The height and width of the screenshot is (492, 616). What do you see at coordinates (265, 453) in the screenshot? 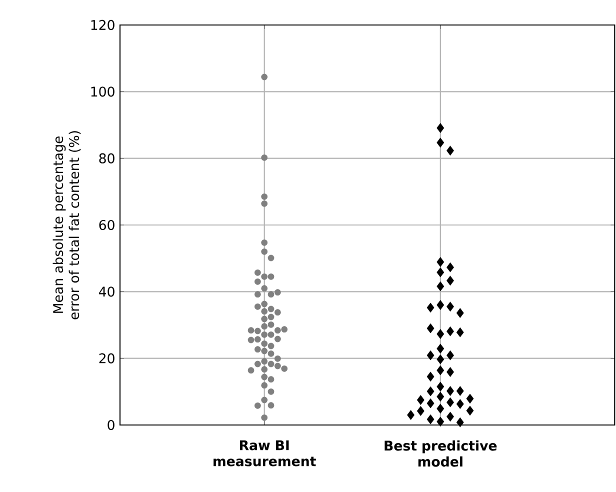
I see `x-tick-label: Raw BI measurement` at bounding box center [265, 453].